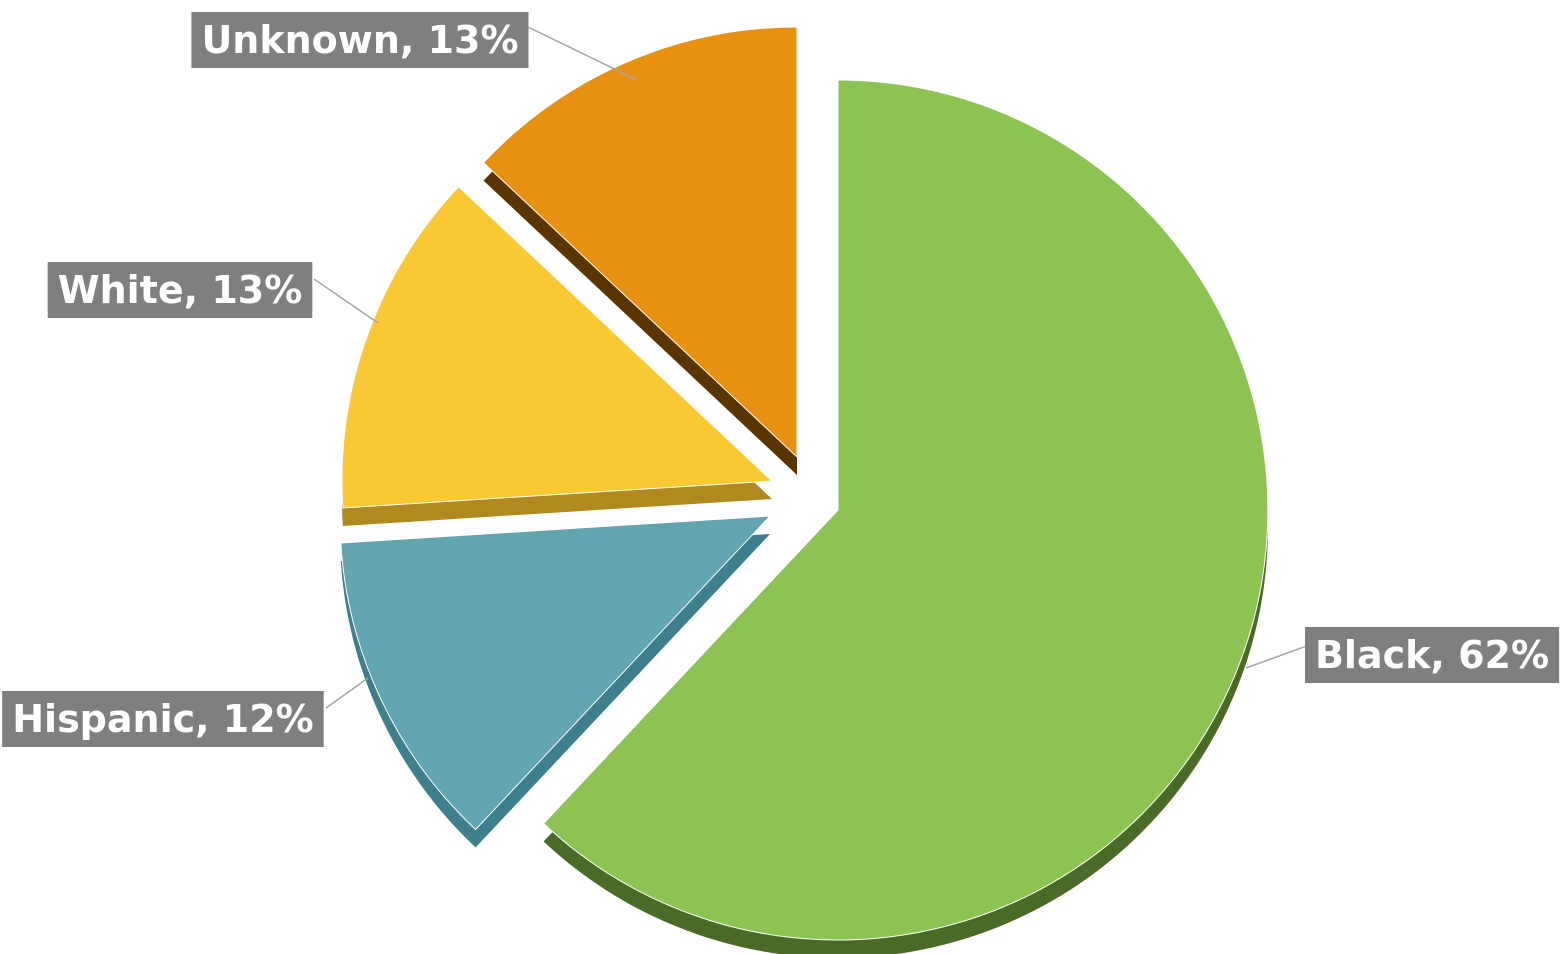 This screenshot has height=954, width=1562. I want to click on data-label-hispanic: Hispanic, 12%, so click(163, 719).